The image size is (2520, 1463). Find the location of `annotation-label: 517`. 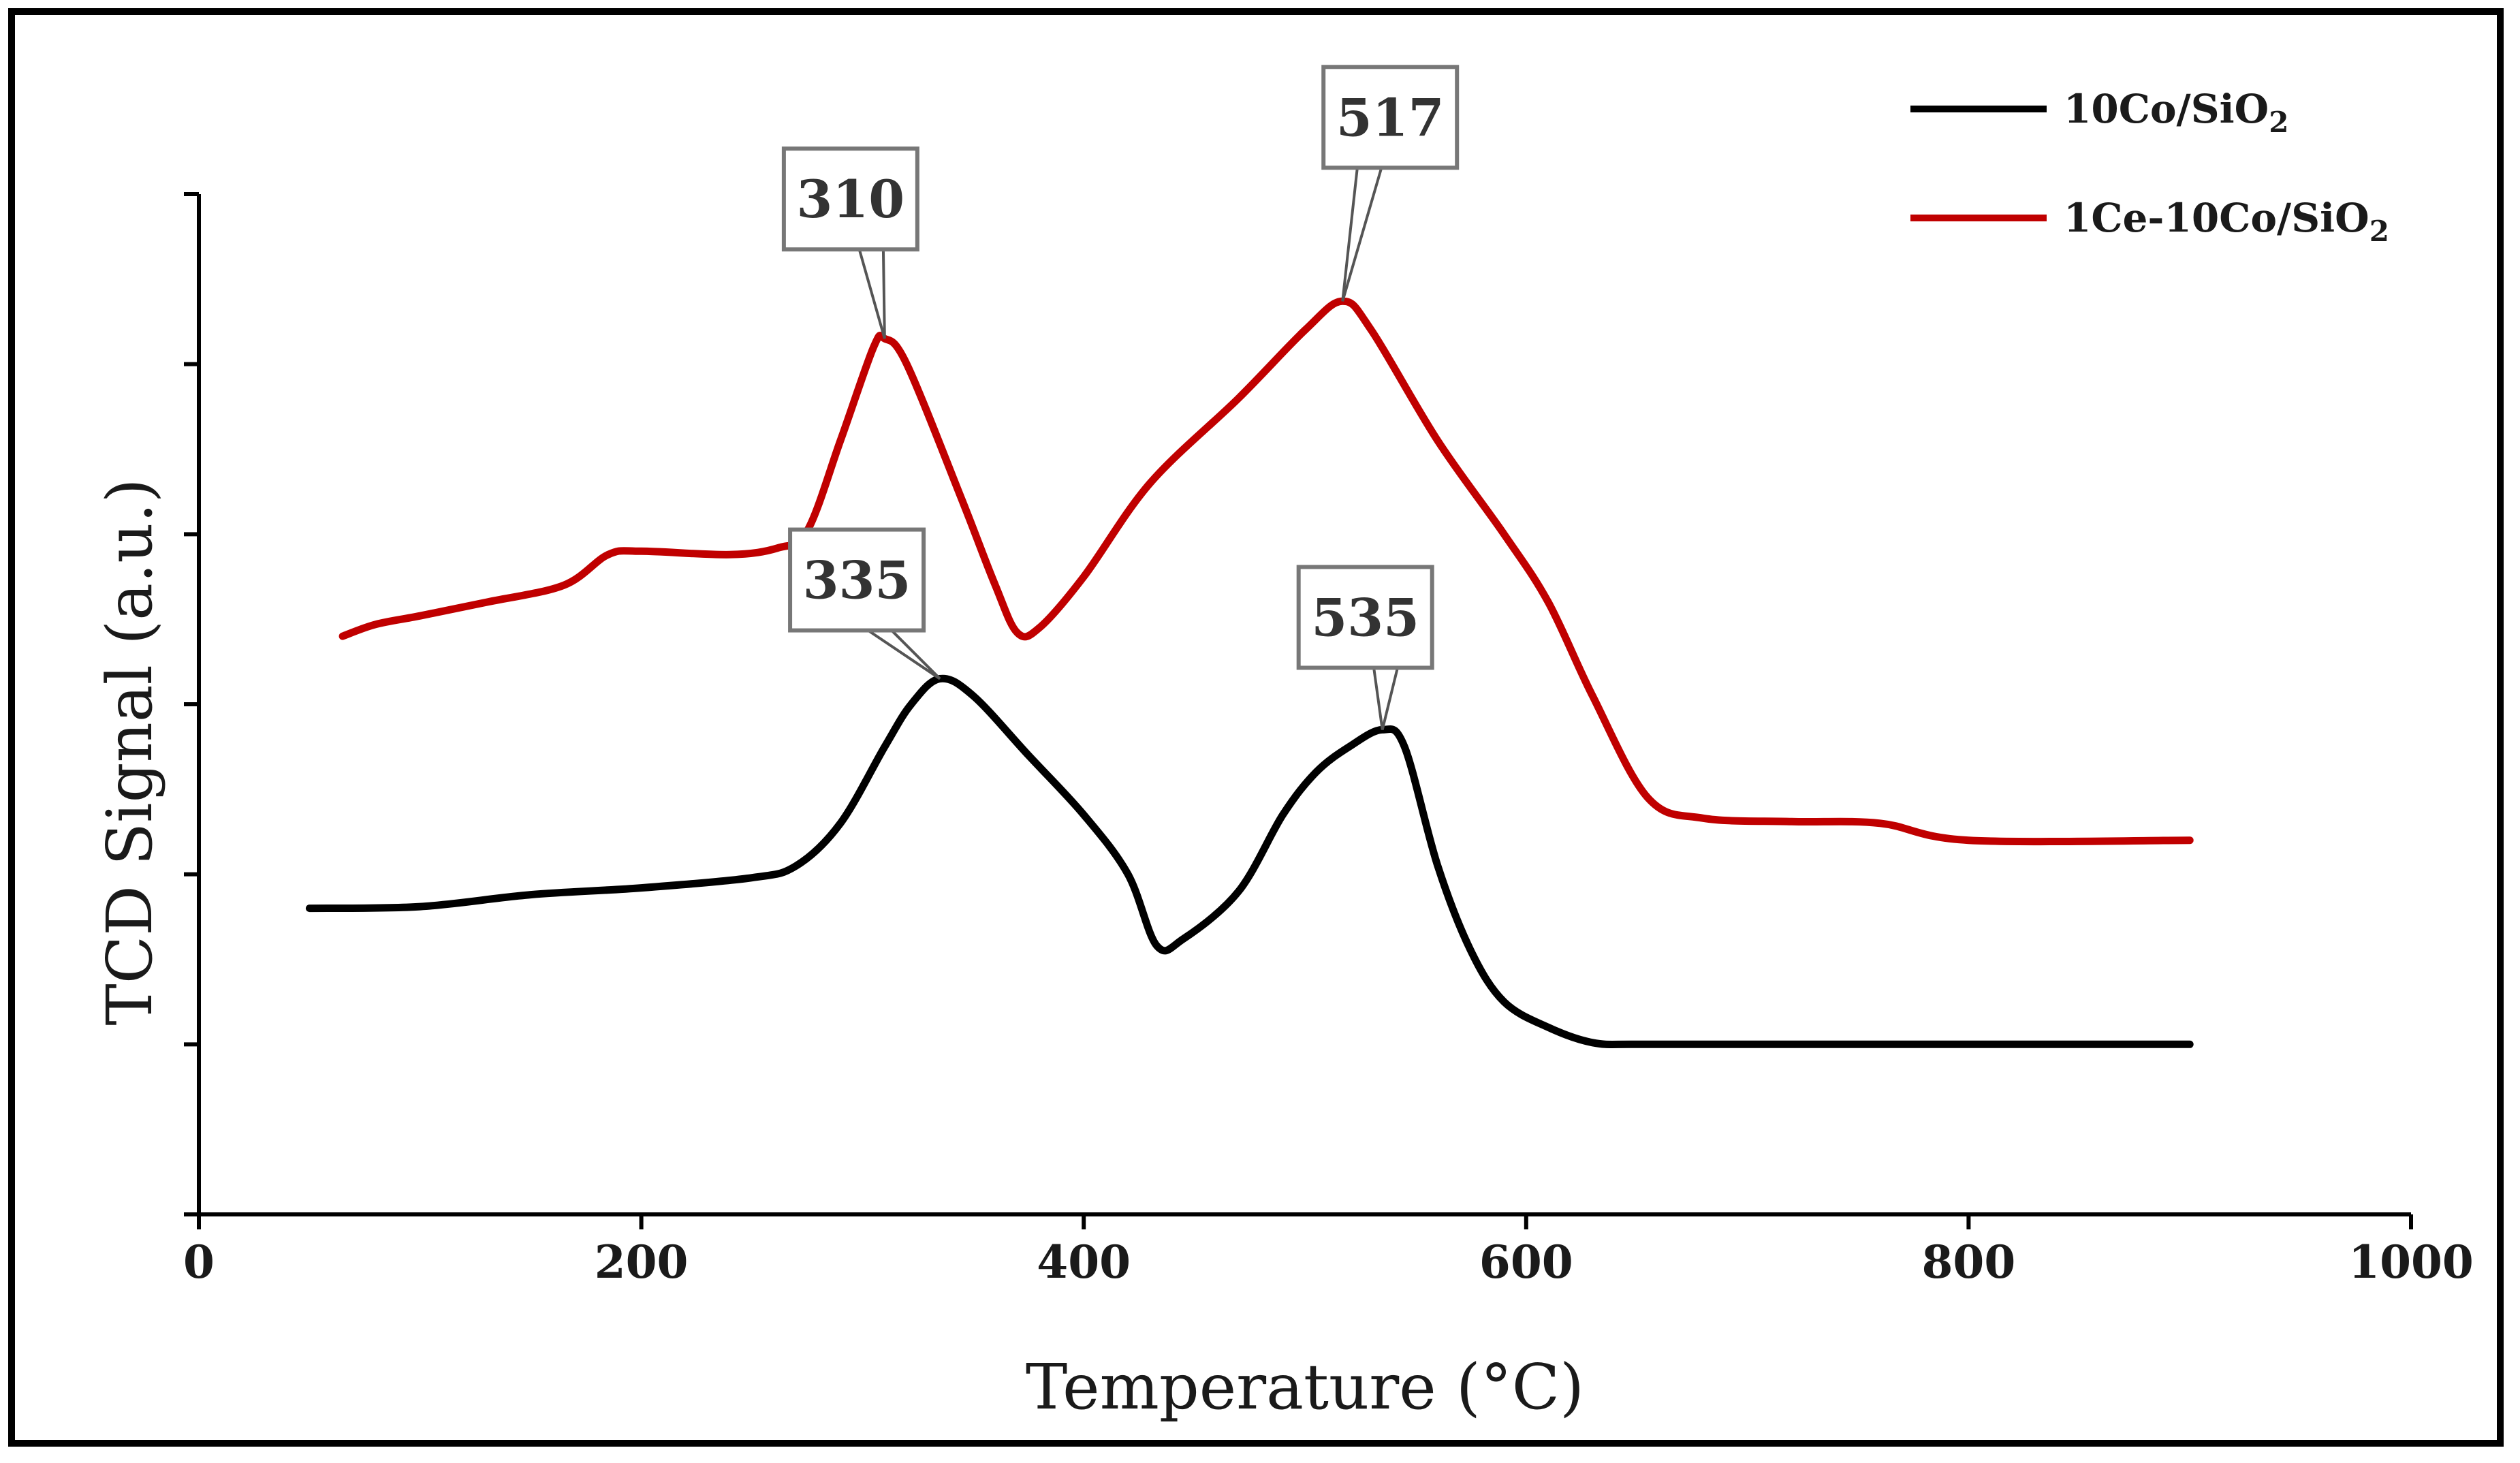

annotation-label: 517 is located at coordinates (1390, 117).